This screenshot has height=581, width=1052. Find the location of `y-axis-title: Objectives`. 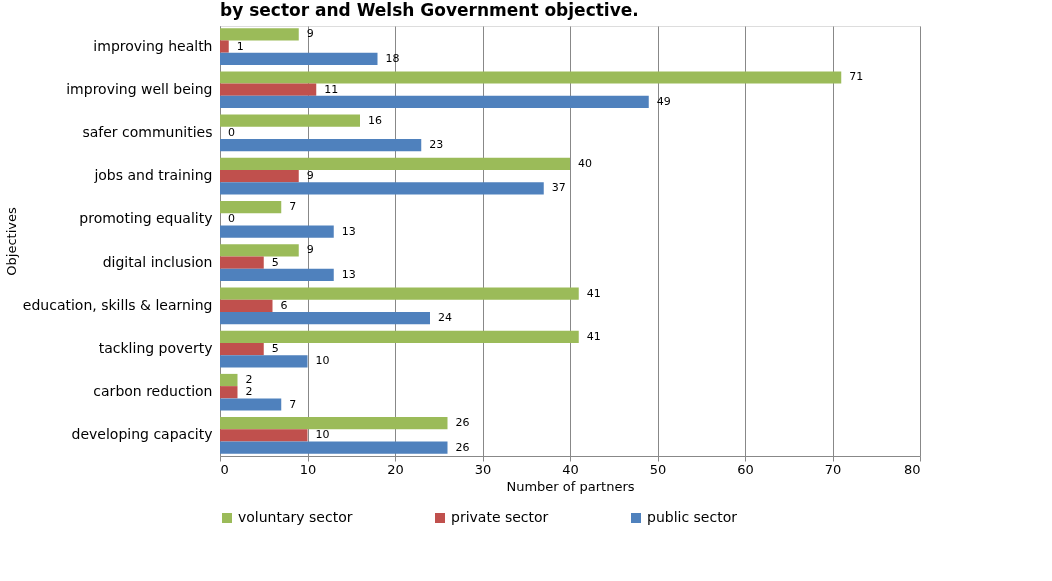

y-axis-title: Objectives is located at coordinates (11, 241).